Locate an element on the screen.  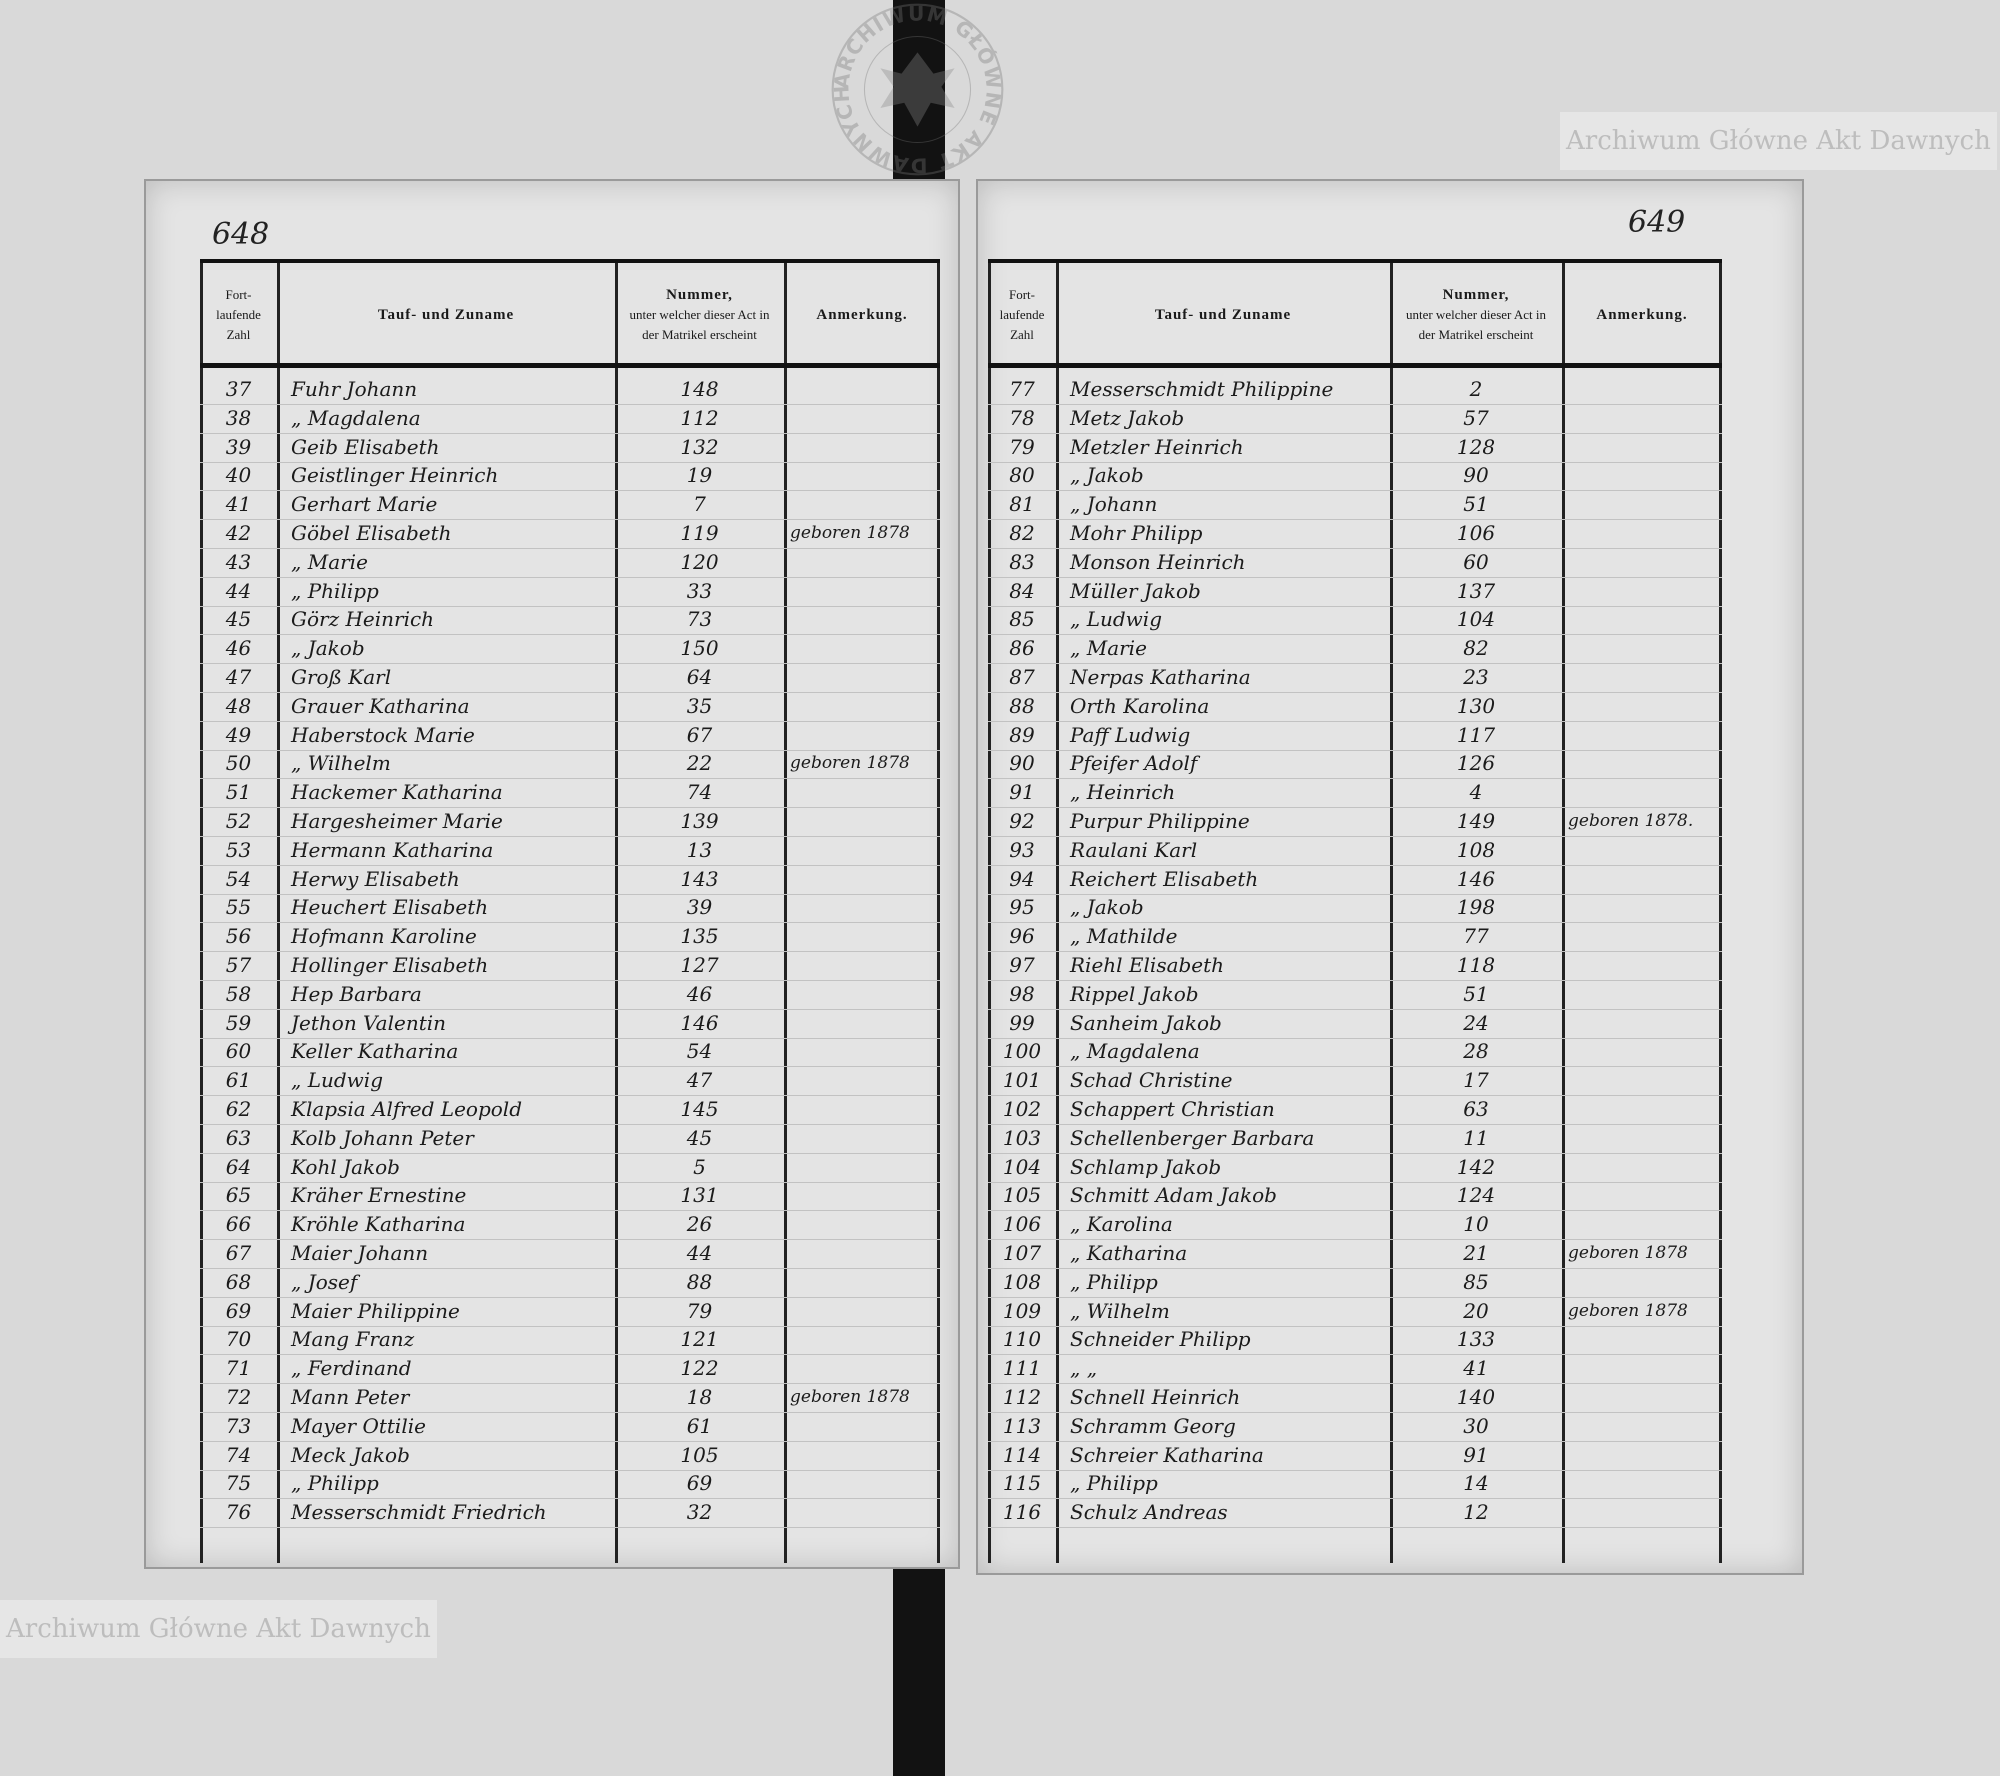
register-number: 91 is located at coordinates (1476, 1454).